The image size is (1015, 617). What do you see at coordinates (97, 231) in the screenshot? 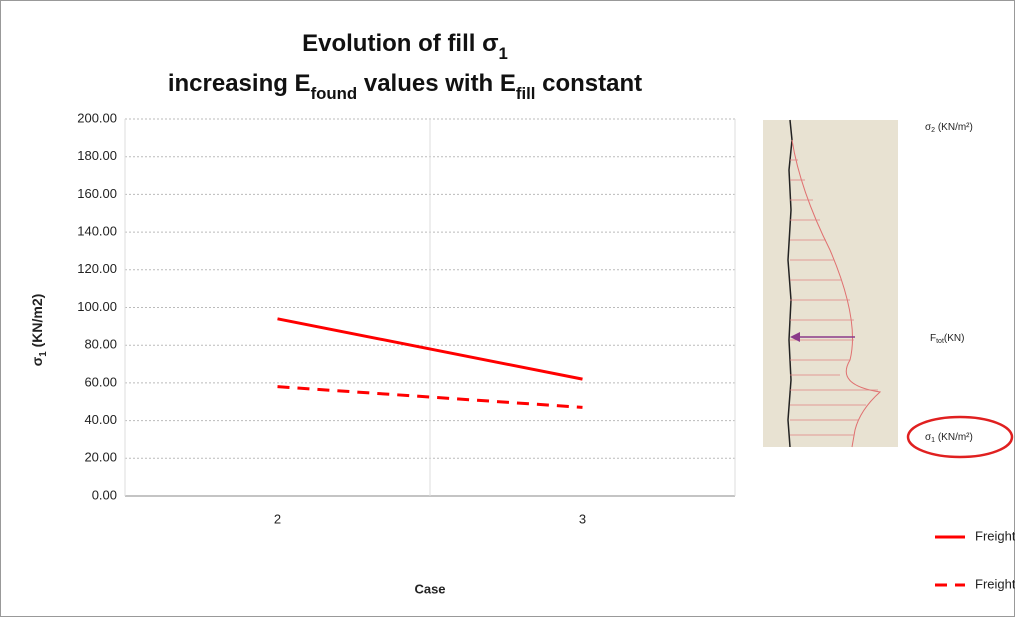
I see `y-tick-label: 140.00` at bounding box center [97, 231].